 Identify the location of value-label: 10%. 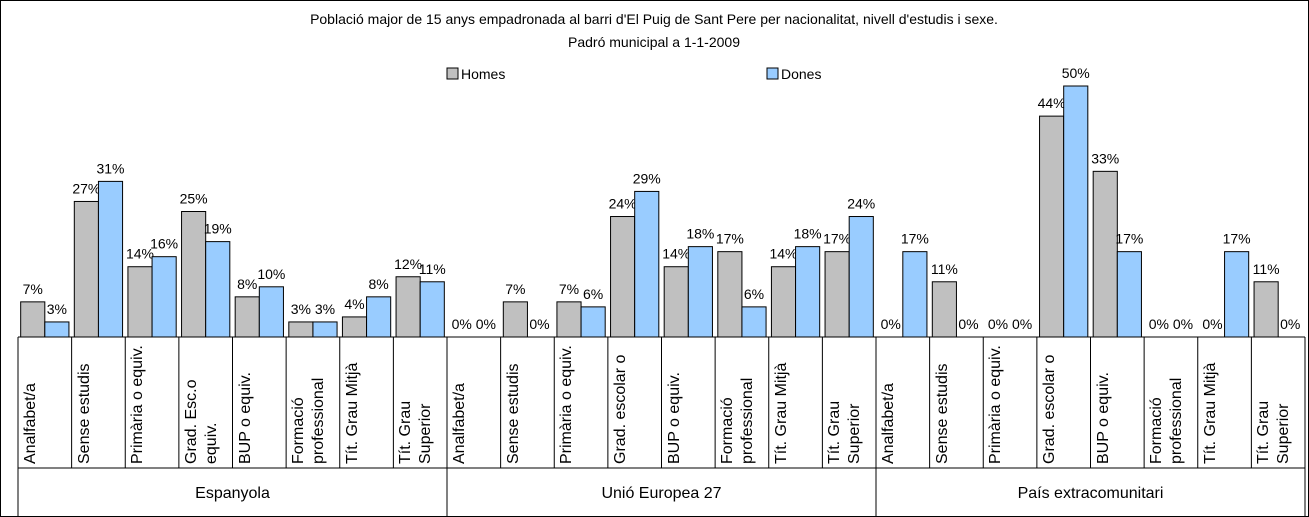
(271, 274).